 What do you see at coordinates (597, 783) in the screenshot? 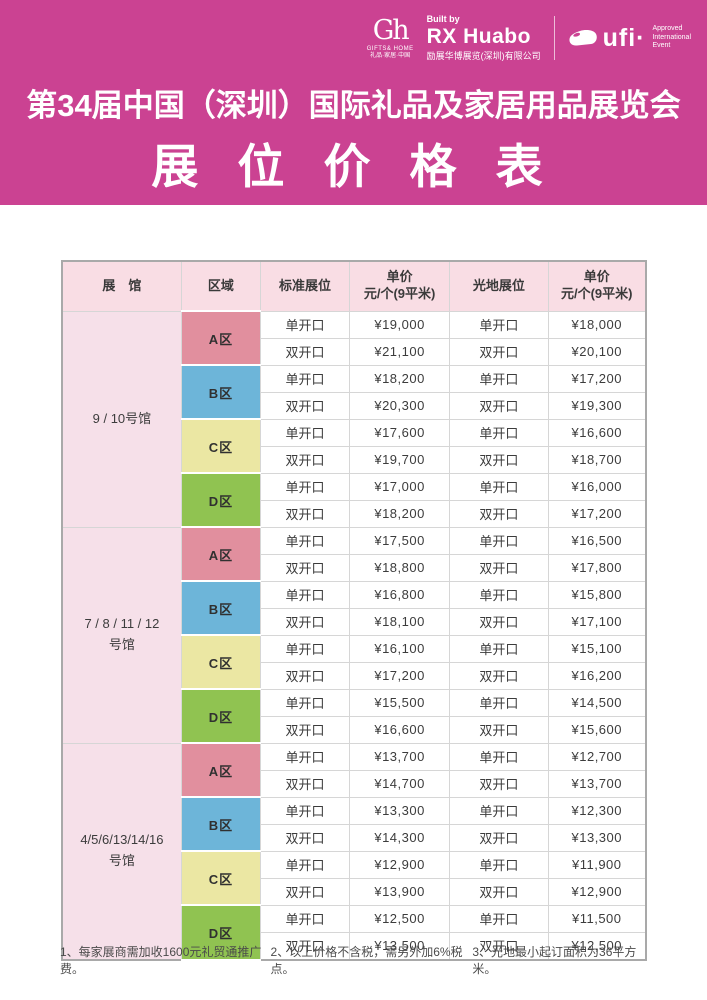
I see `openland-price-cell: ¥13,700` at bounding box center [597, 783].